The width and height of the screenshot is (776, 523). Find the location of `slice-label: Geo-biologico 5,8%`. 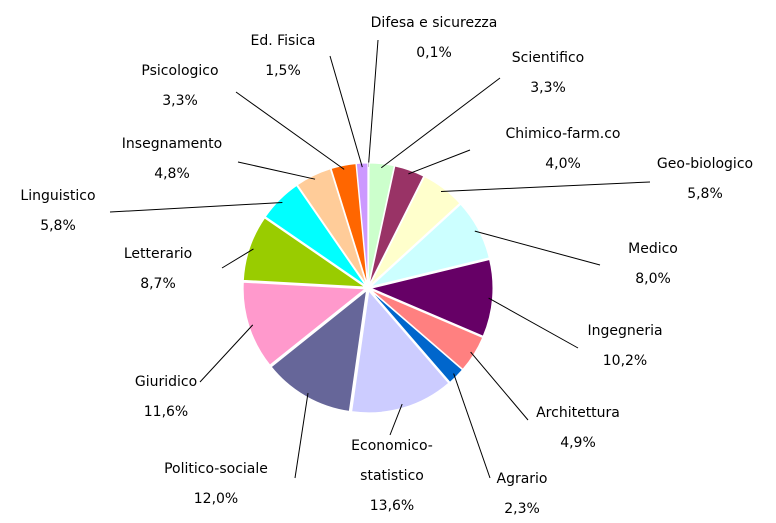

slice-label: Geo-biologico 5,8% is located at coordinates (705, 179).